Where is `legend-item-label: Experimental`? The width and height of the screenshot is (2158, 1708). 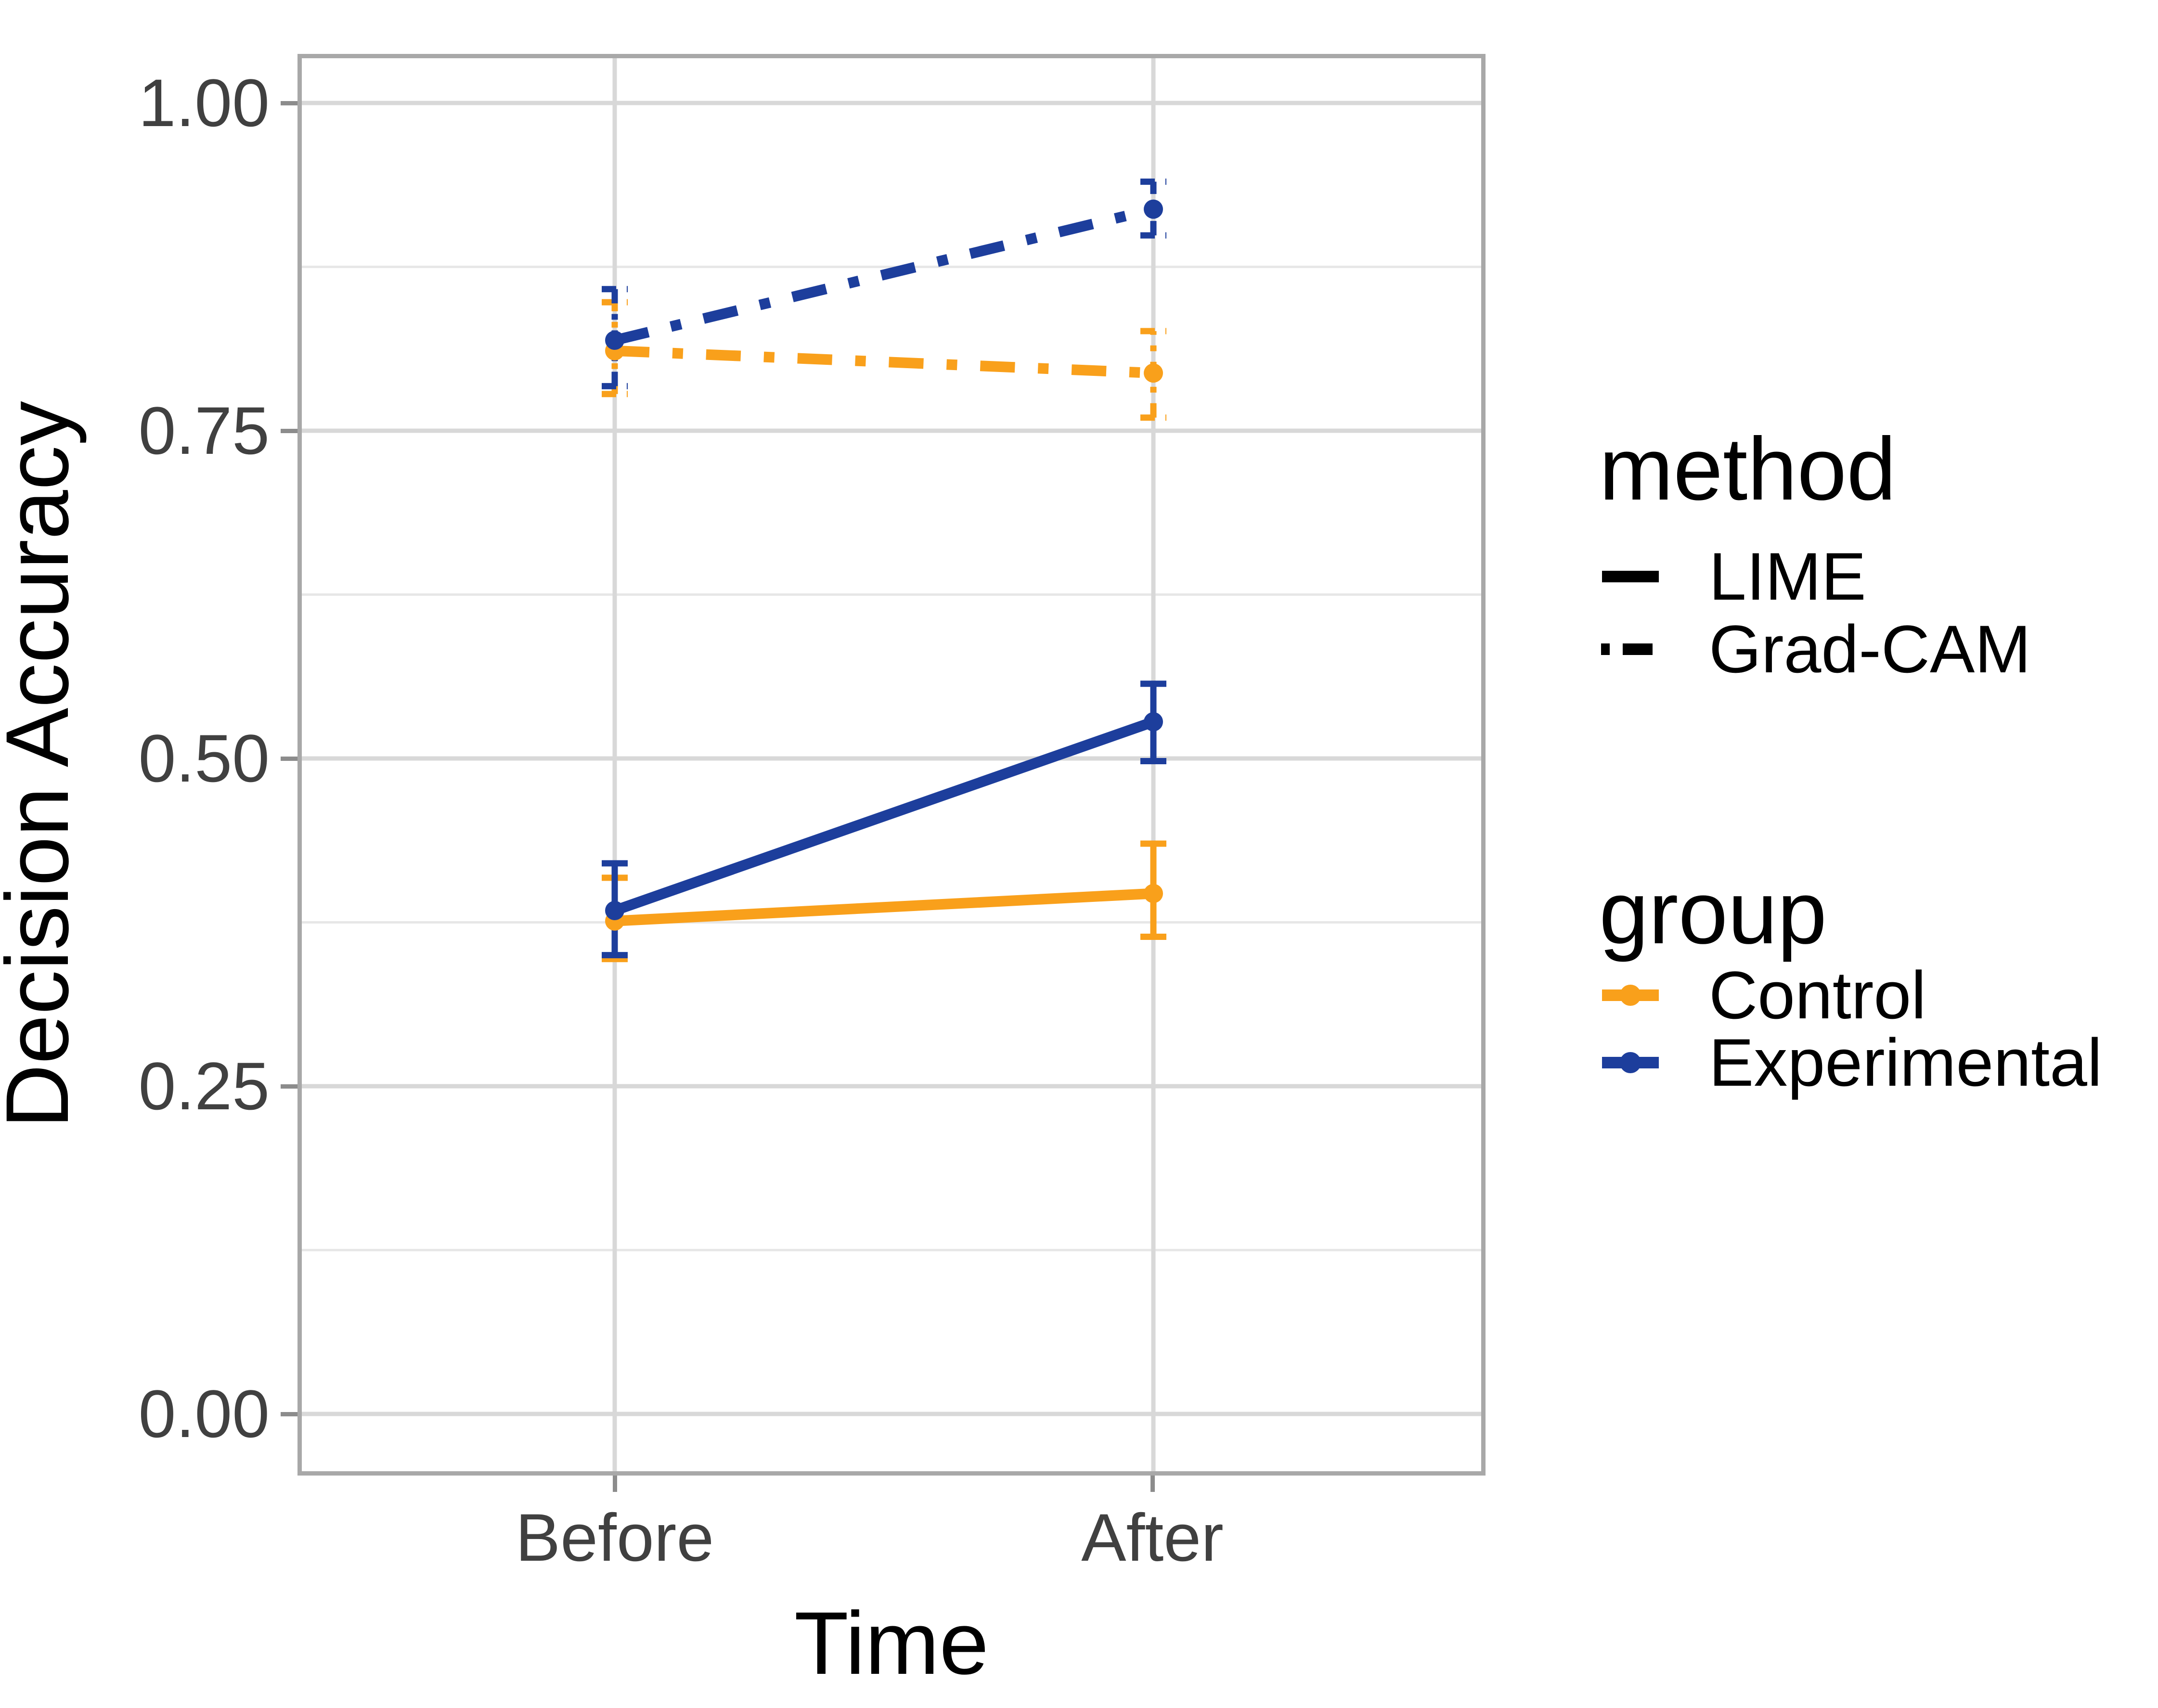
legend-item-label: Experimental is located at coordinates (1906, 1062).